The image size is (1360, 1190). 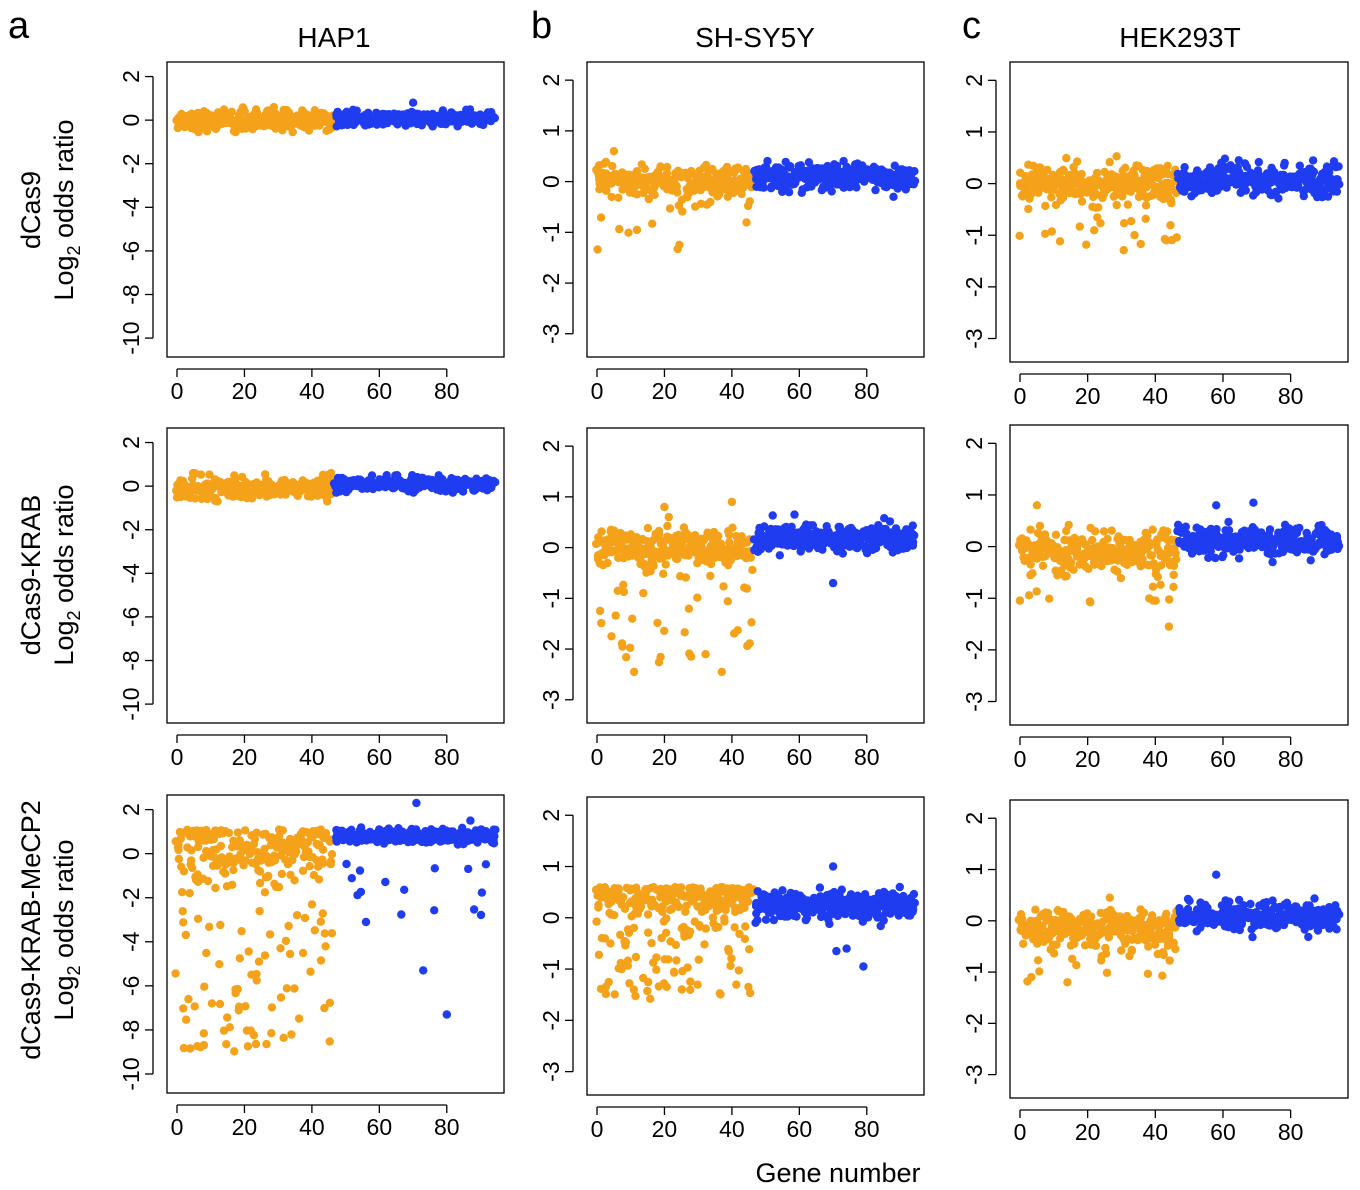 I want to click on row-label-line2: Log2 odds ratio, so click(x=66, y=209).